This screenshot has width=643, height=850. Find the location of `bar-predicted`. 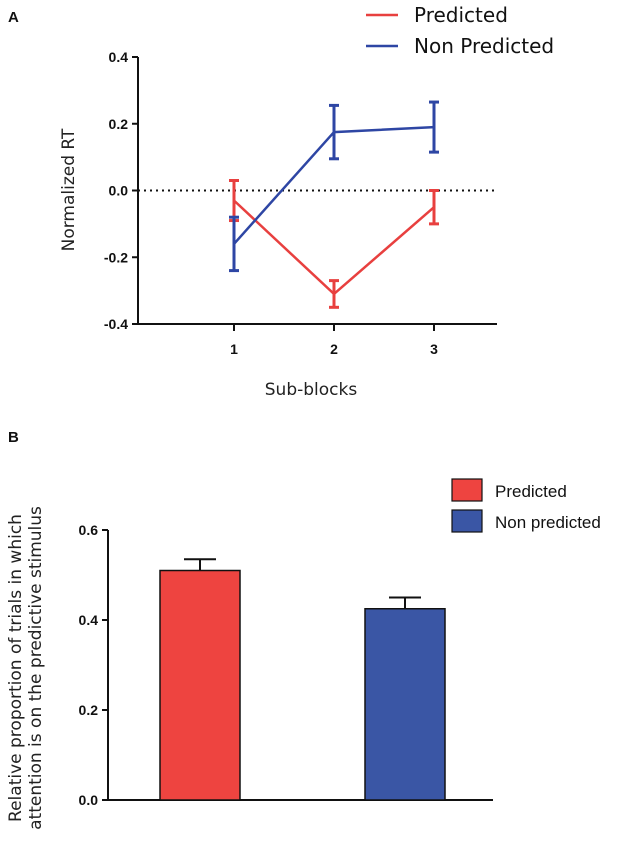

bar-predicted is located at coordinates (200, 685).